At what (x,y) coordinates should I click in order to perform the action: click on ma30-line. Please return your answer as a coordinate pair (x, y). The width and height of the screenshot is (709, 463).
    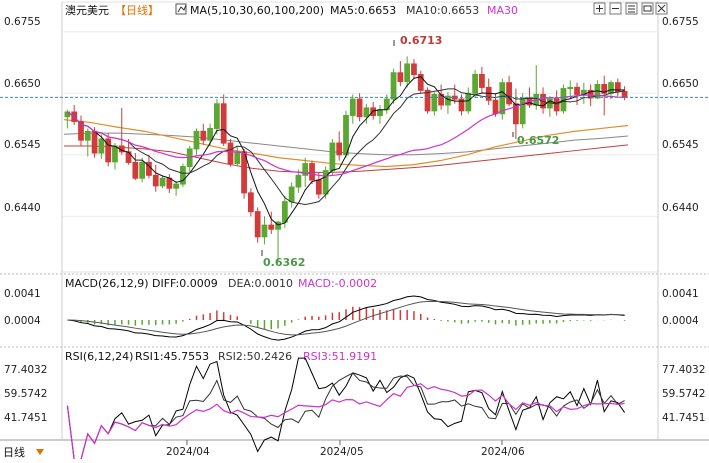
    Looking at the image, I should click on (346, 135).